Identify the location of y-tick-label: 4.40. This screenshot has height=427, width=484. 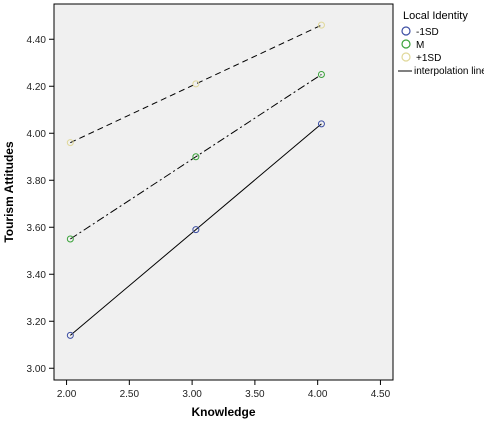
(37, 40).